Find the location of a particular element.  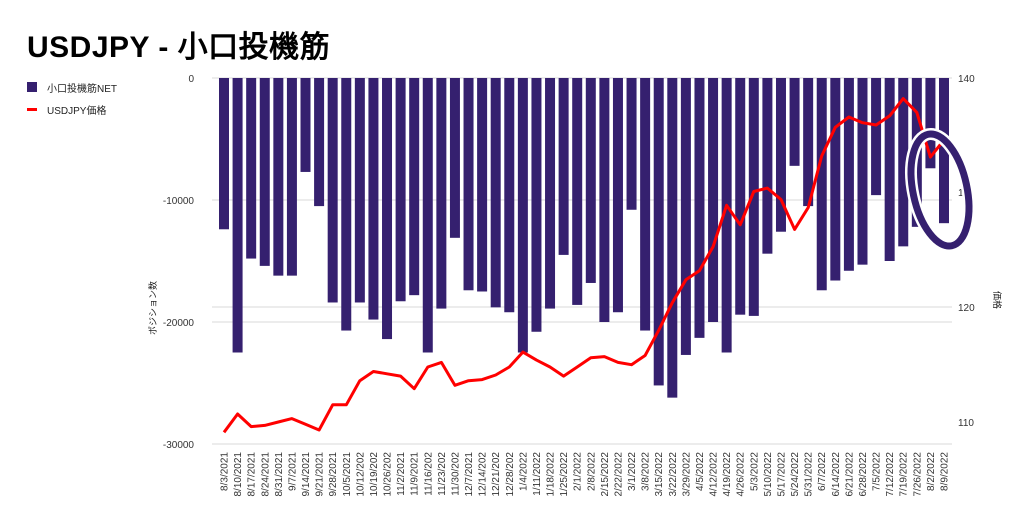

x-tick-label: 5/31/2022 is located at coordinates (809, 474).